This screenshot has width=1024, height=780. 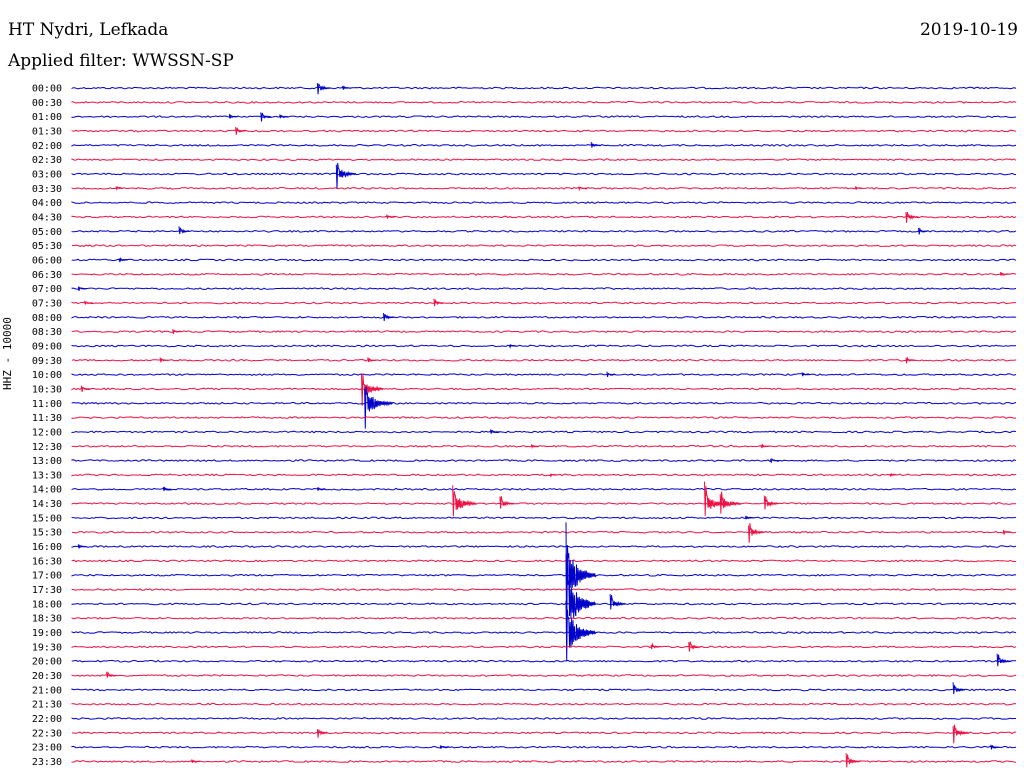 I want to click on trace-label: 14:30, so click(x=47, y=504).